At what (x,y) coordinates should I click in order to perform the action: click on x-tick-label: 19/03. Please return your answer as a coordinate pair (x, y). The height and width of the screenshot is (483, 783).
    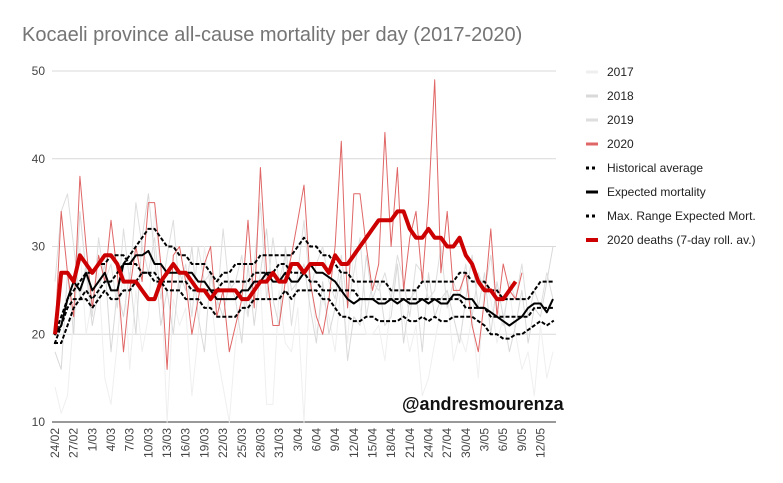
    Looking at the image, I should click on (204, 443).